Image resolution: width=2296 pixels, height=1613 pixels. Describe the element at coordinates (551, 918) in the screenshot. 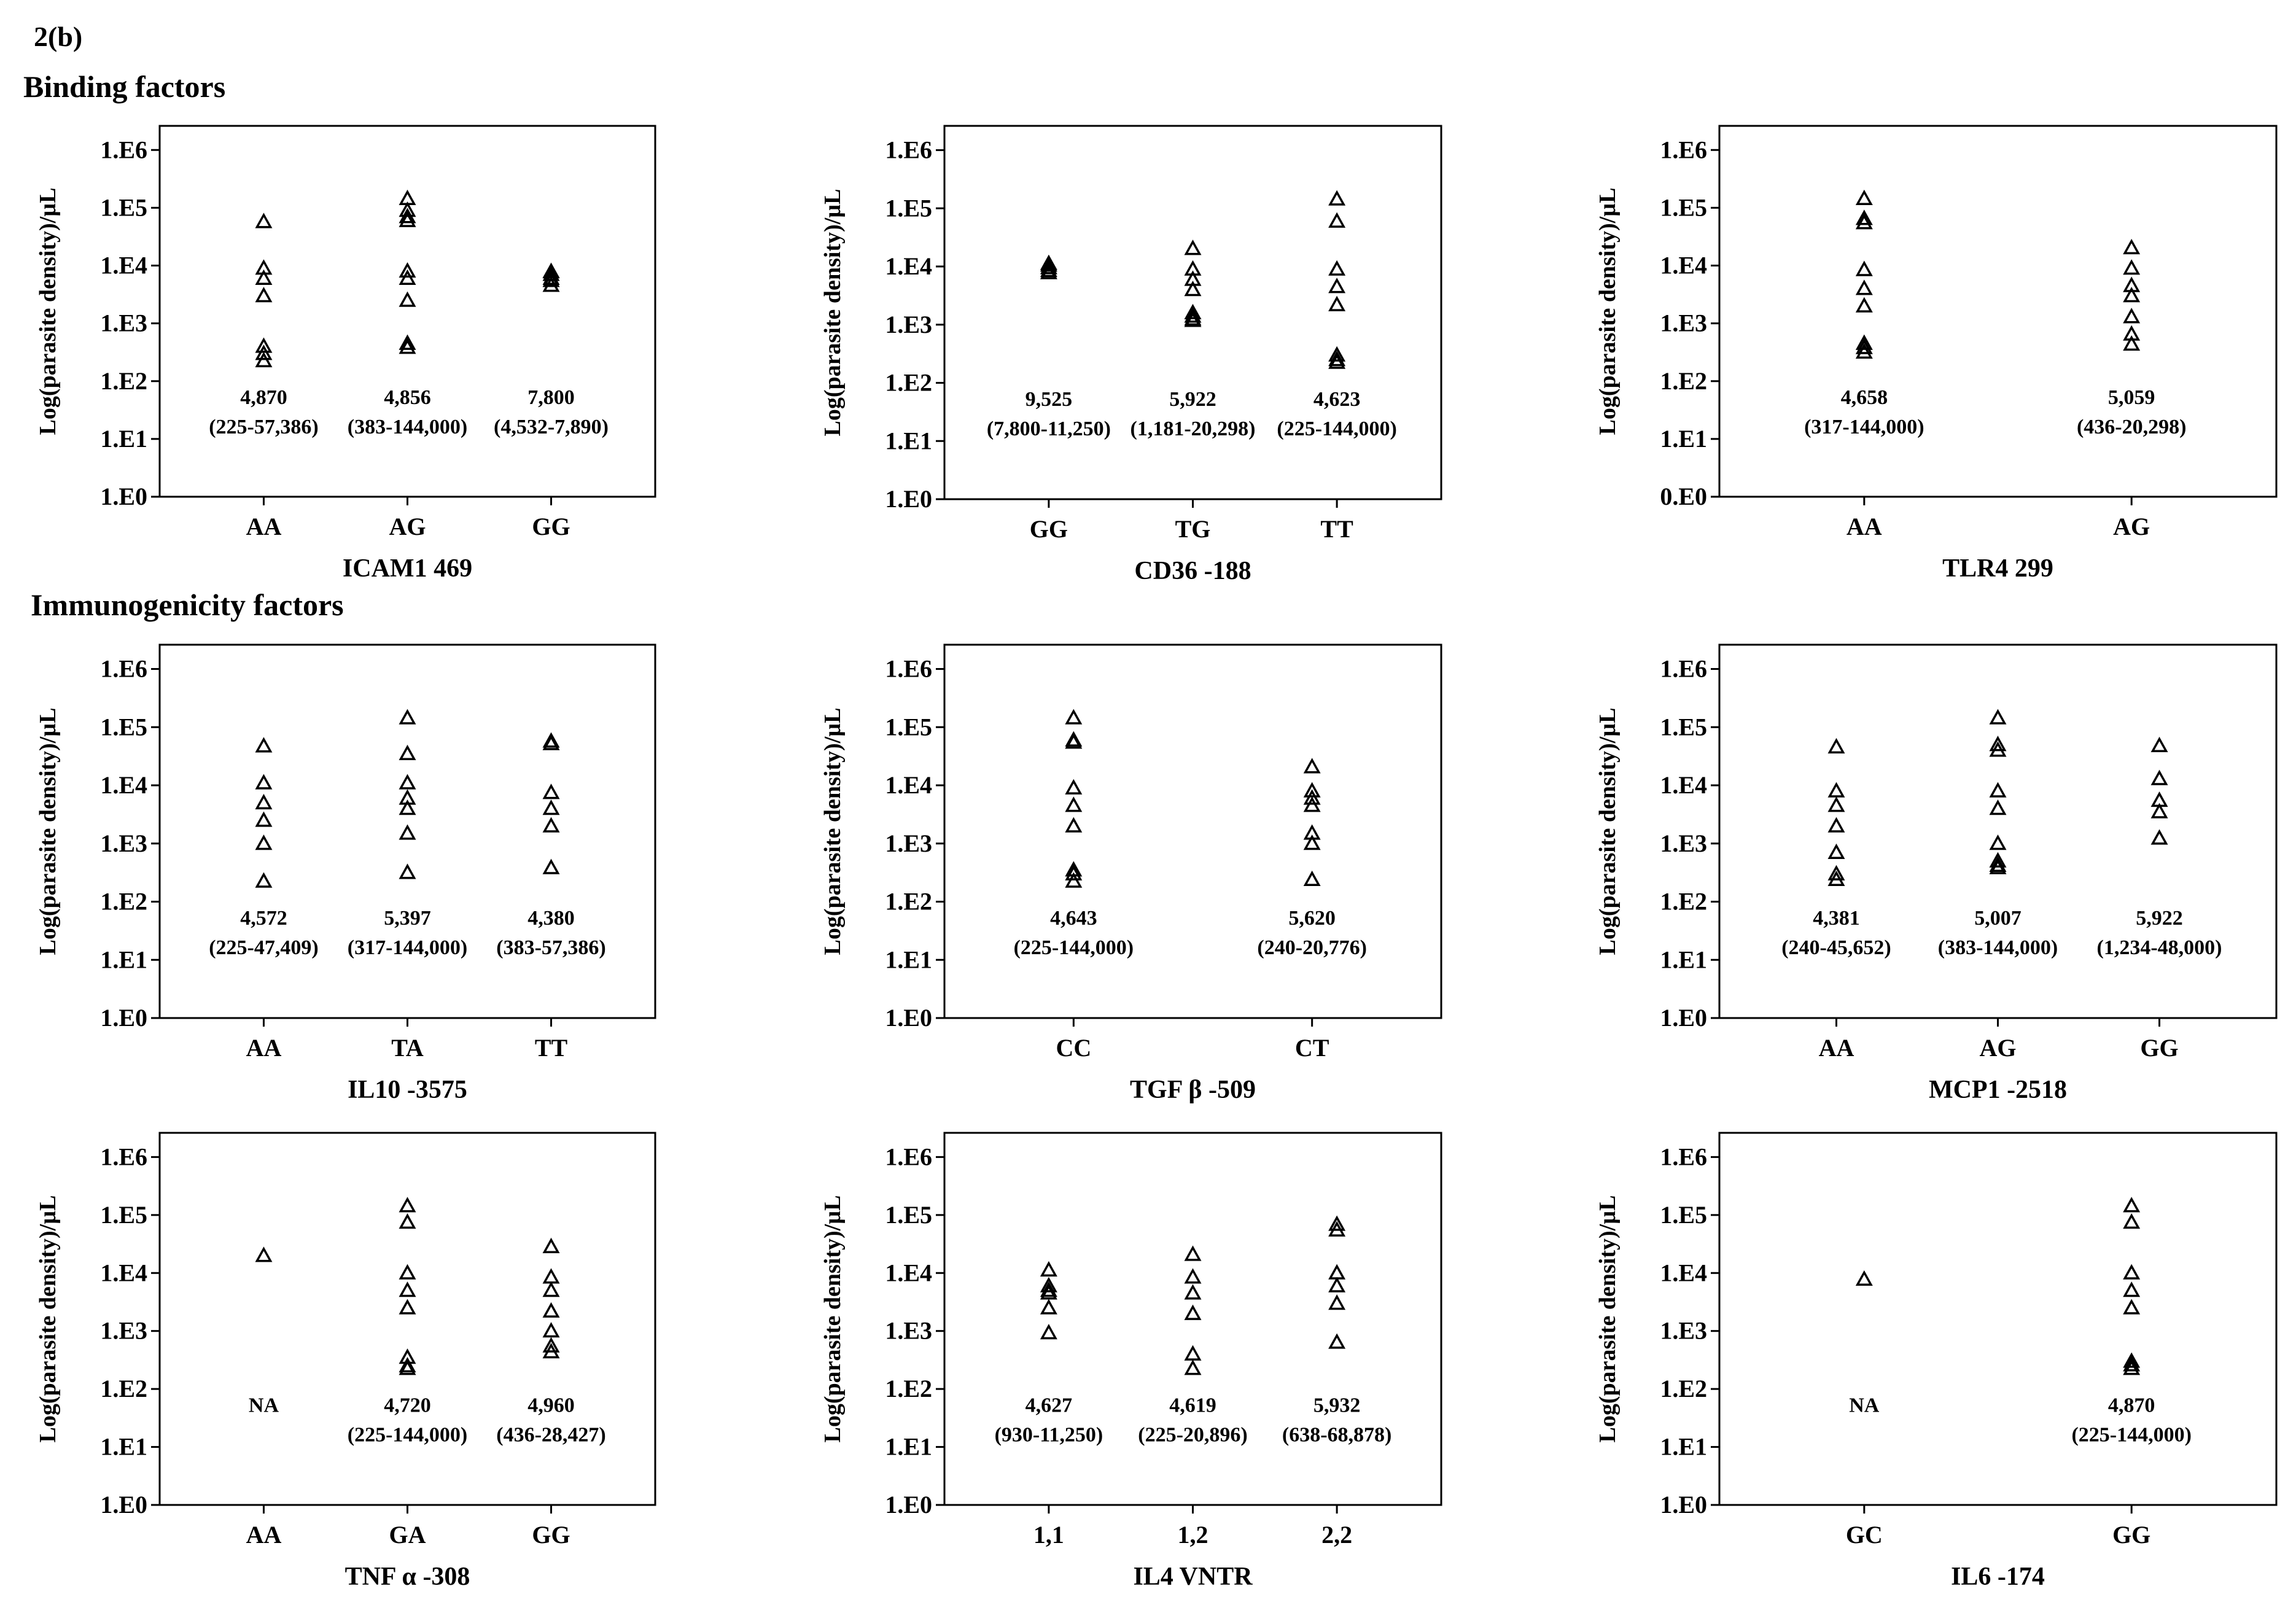

I see `median-label: 4,380` at that location.